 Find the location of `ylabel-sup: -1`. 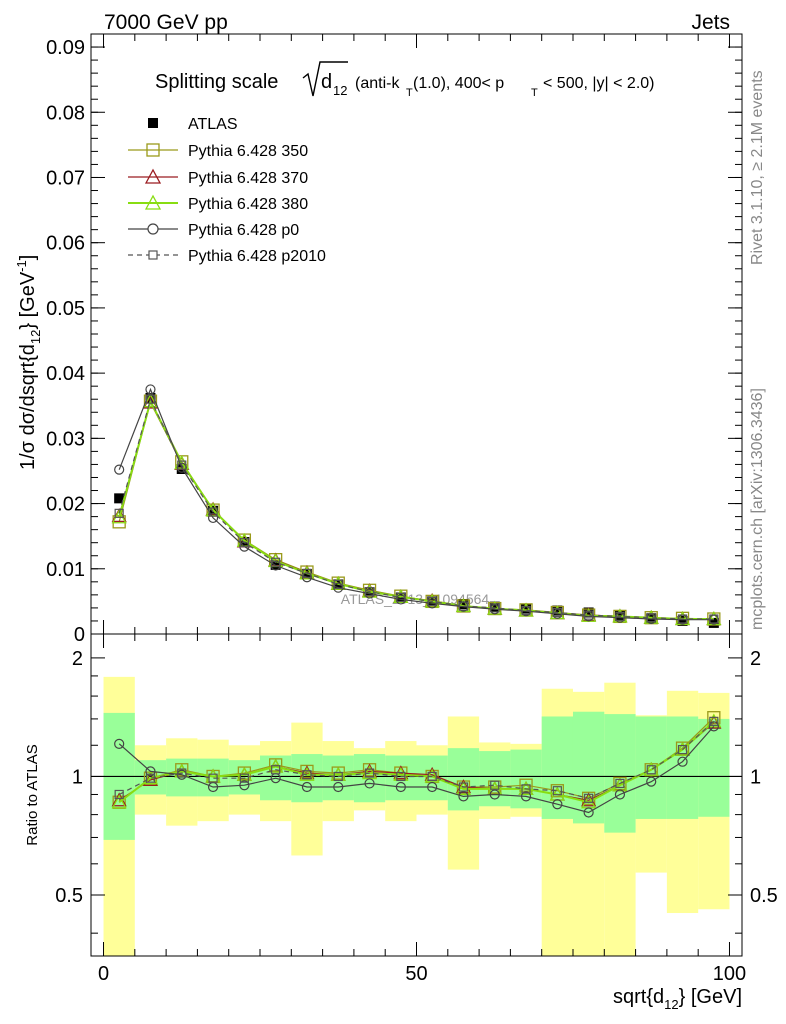

ylabel-sup: -1 is located at coordinates (21, 266).